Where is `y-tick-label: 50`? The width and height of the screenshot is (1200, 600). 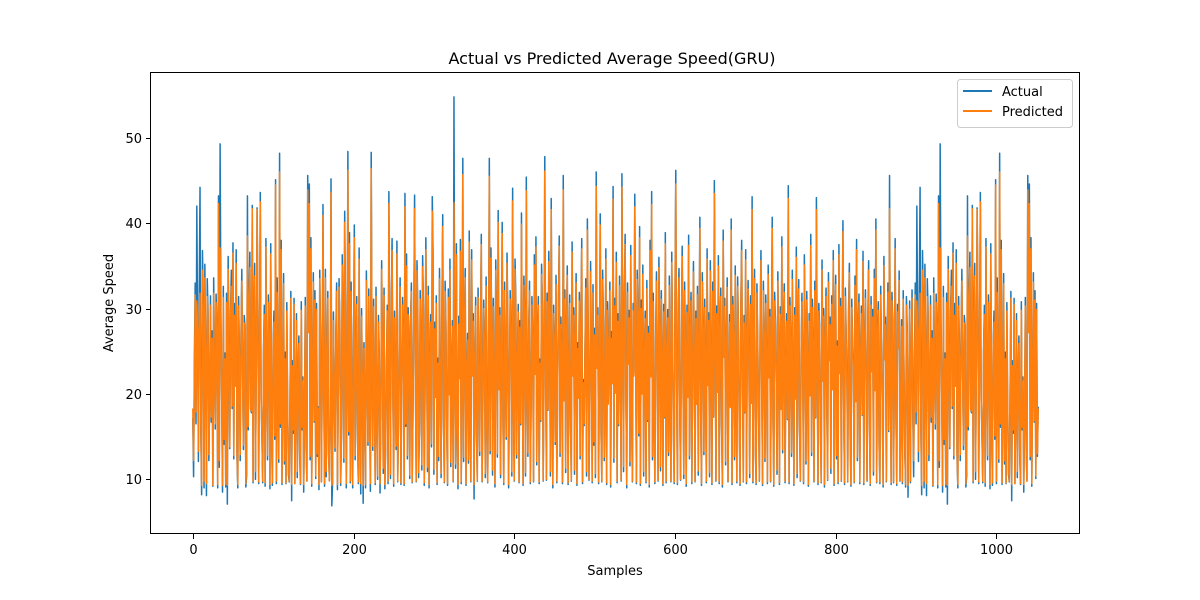
y-tick-label: 50 is located at coordinates (133, 139).